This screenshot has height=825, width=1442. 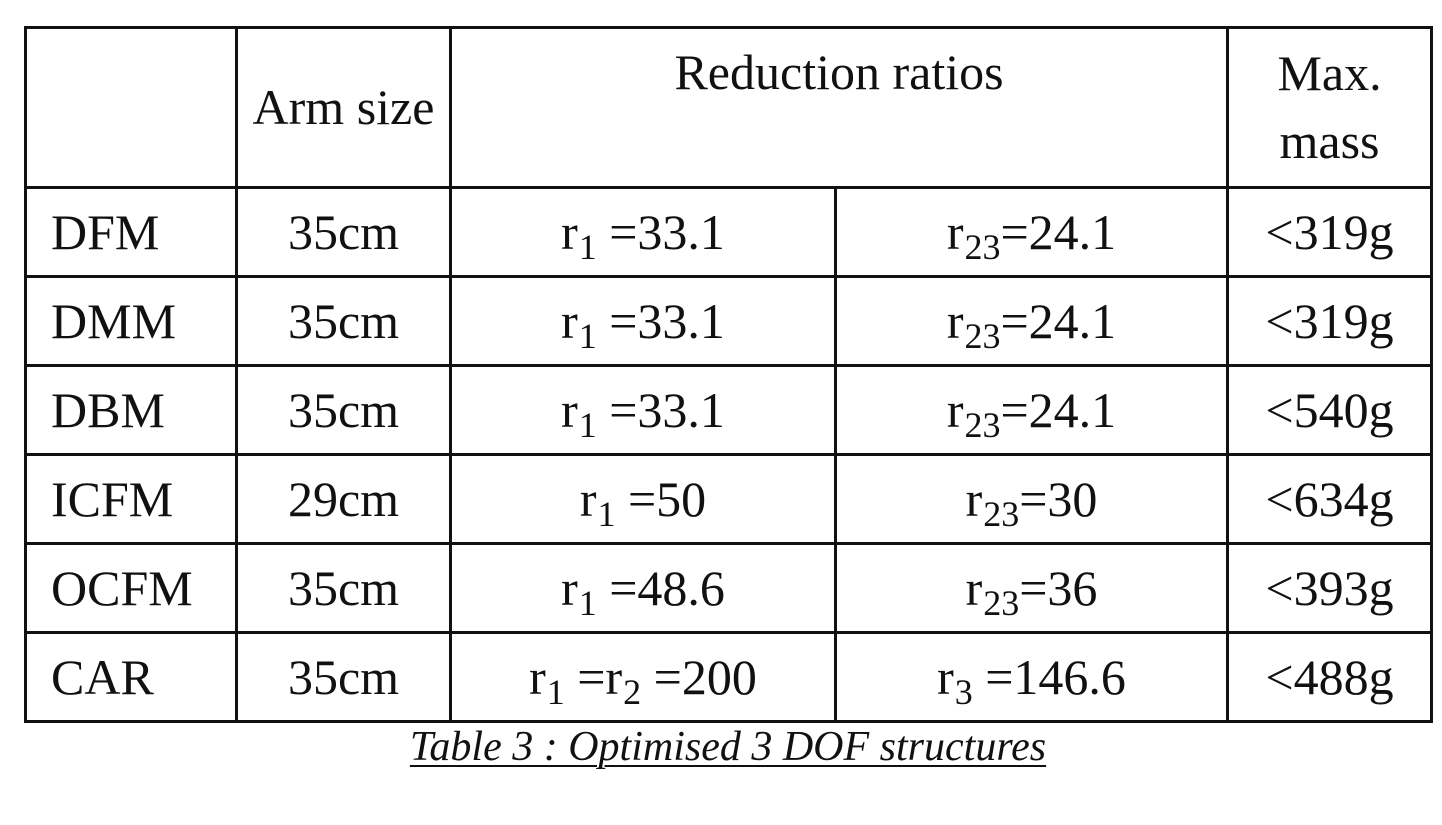 I want to click on ratio-value: =36, so click(x=1058, y=588).